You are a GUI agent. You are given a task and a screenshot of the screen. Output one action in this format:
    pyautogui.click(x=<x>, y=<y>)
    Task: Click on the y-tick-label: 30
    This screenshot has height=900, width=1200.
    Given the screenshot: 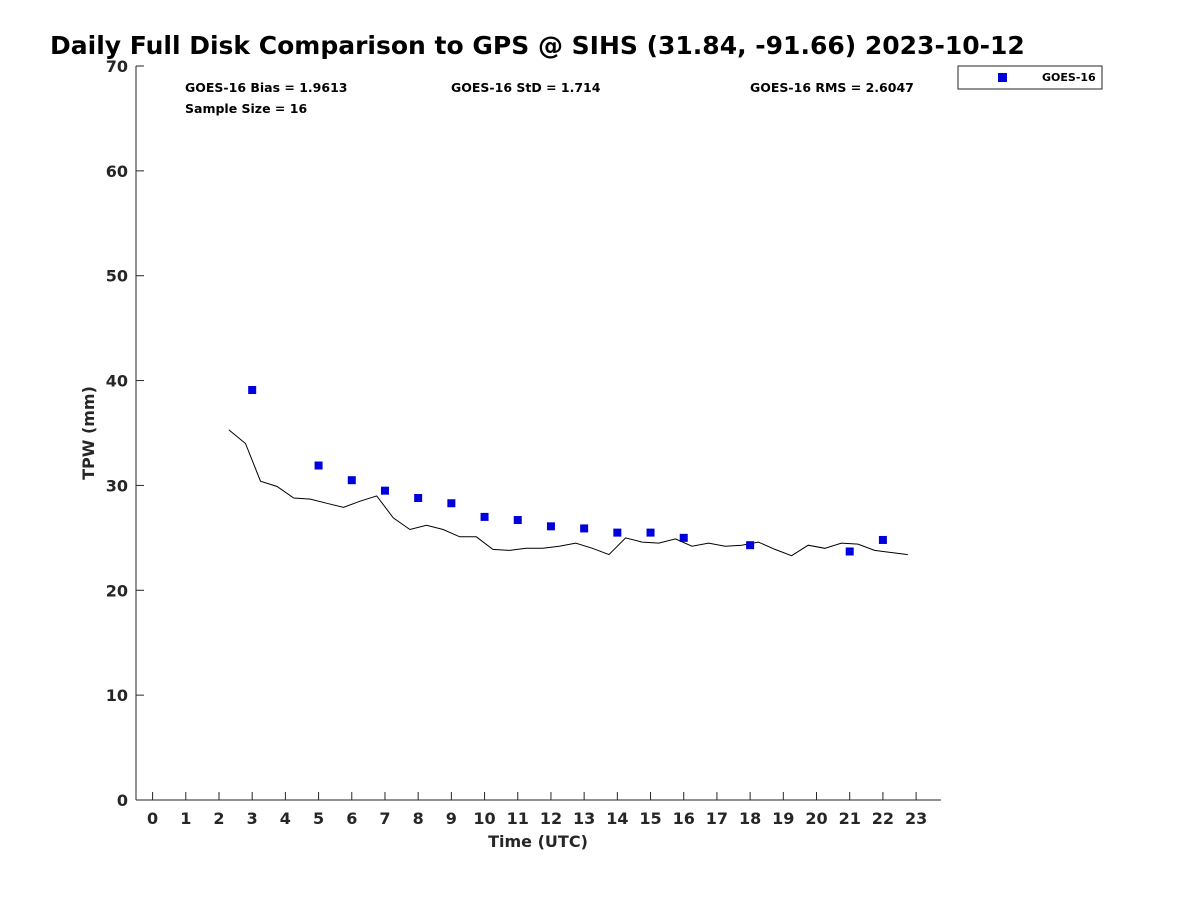 What is the action you would take?
    pyautogui.click(x=117, y=485)
    